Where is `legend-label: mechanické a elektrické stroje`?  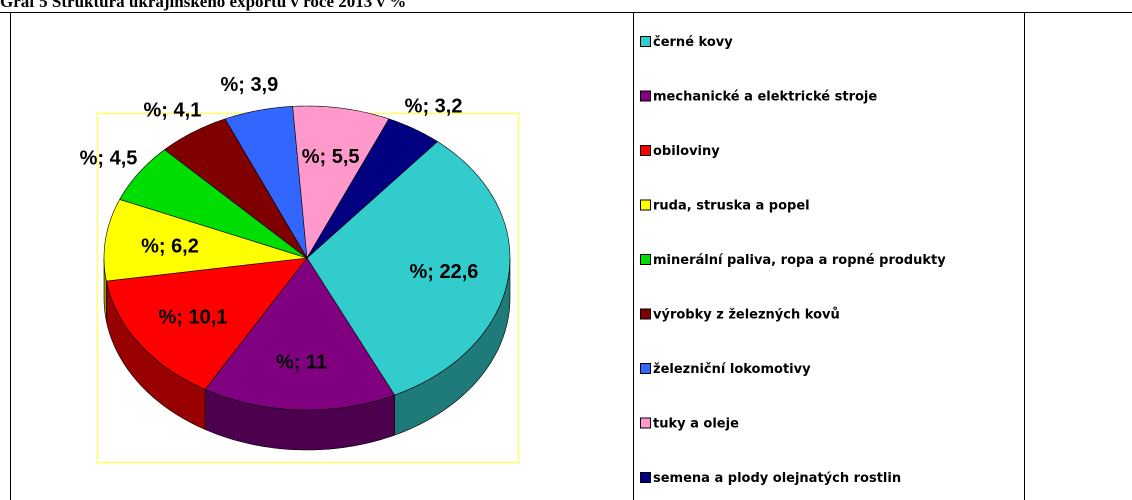
legend-label: mechanické a elektrické stroje is located at coordinates (765, 97).